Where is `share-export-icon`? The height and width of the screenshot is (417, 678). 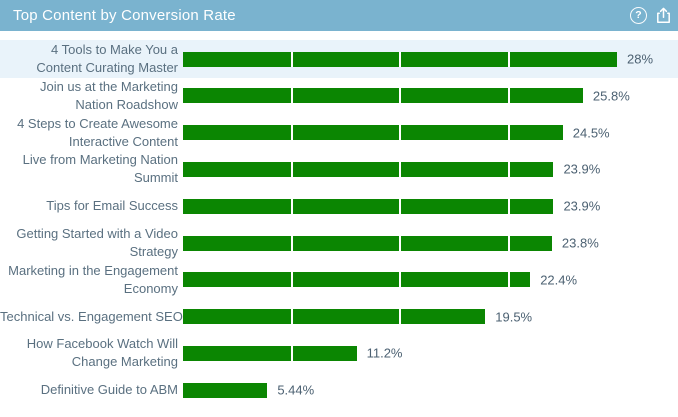
share-export-icon is located at coordinates (663, 15).